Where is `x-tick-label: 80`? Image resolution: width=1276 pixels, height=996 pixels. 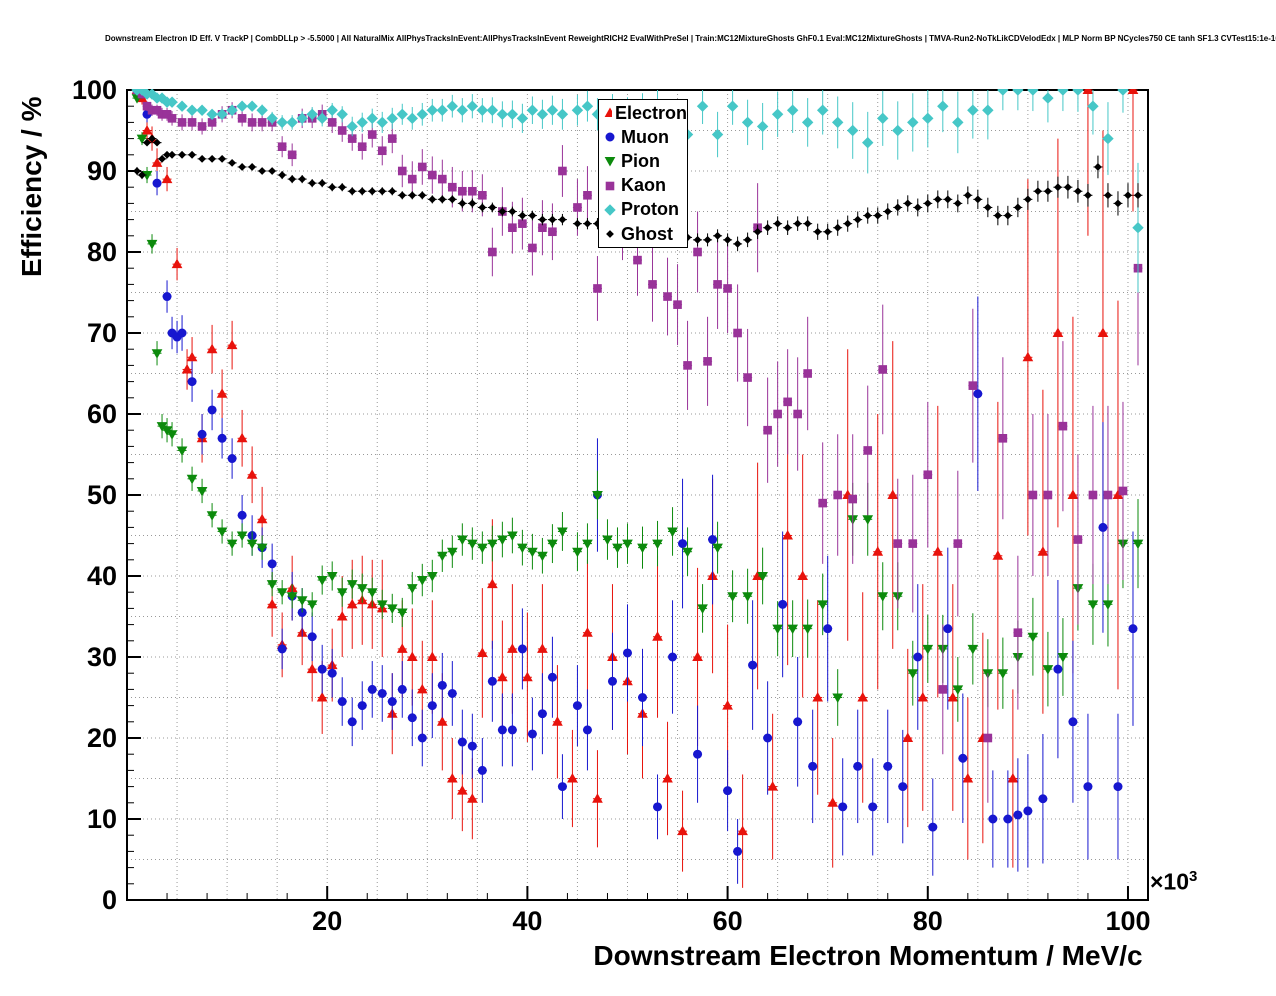
x-tick-label: 80 is located at coordinates (928, 921).